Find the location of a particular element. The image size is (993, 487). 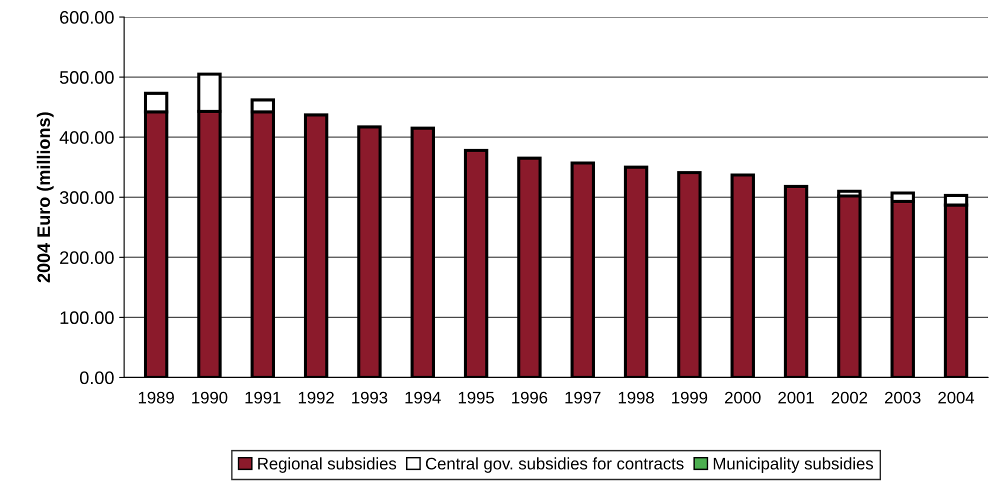

legend-label: Regional subsidies is located at coordinates (327, 465).